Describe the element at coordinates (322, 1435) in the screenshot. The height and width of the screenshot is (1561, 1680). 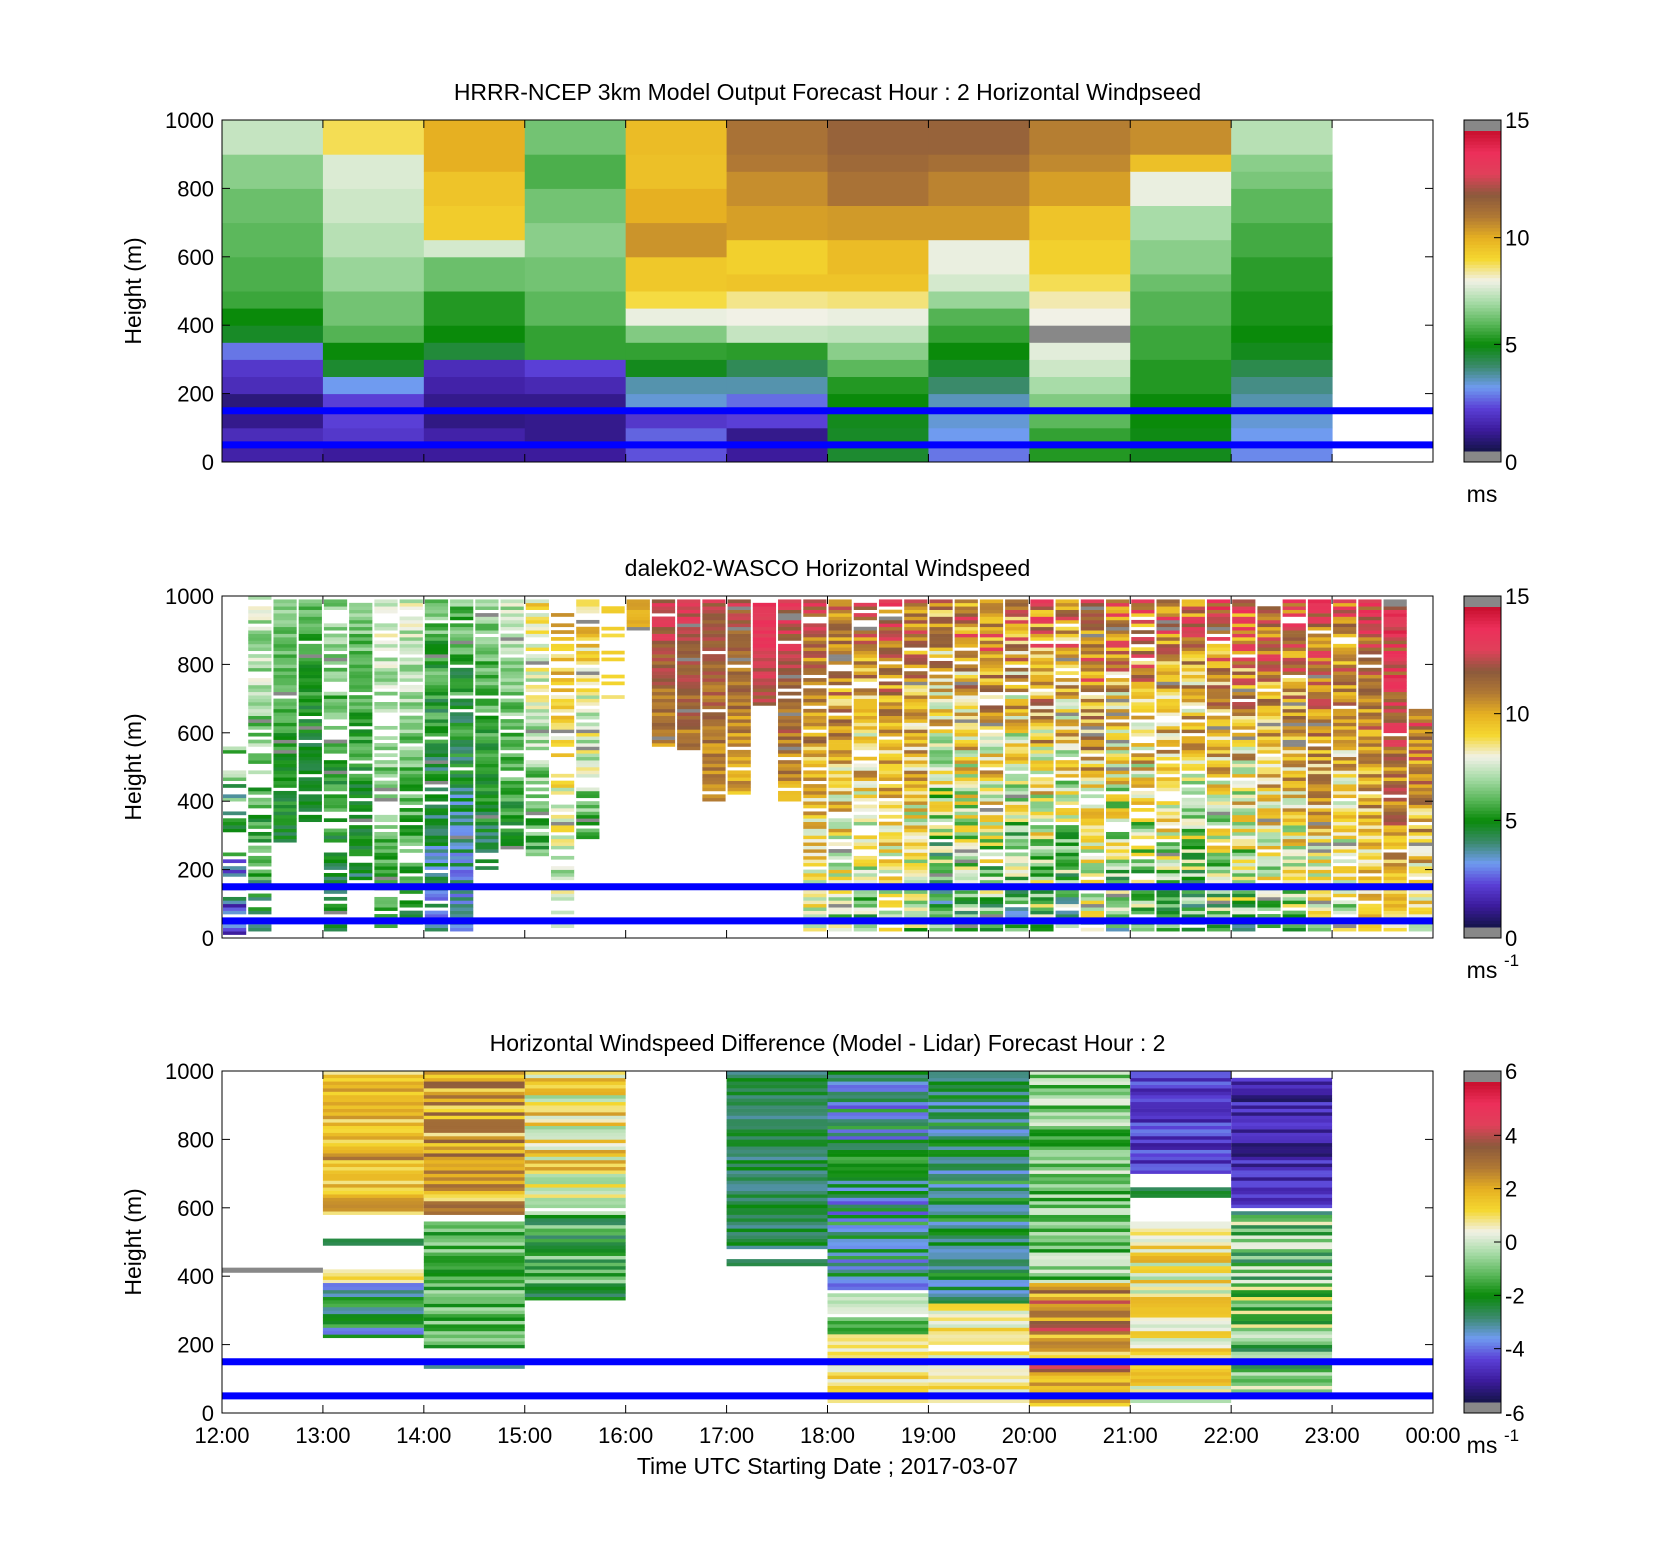
I see `x-tick-label: 13:00` at that location.